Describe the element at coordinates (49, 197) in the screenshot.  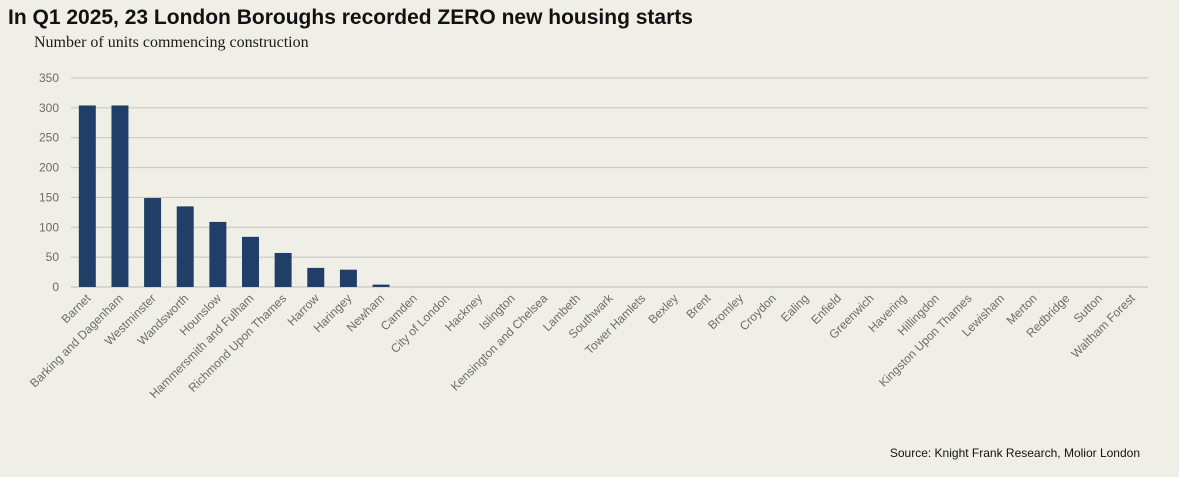
I see `y-tick-label: 150` at that location.